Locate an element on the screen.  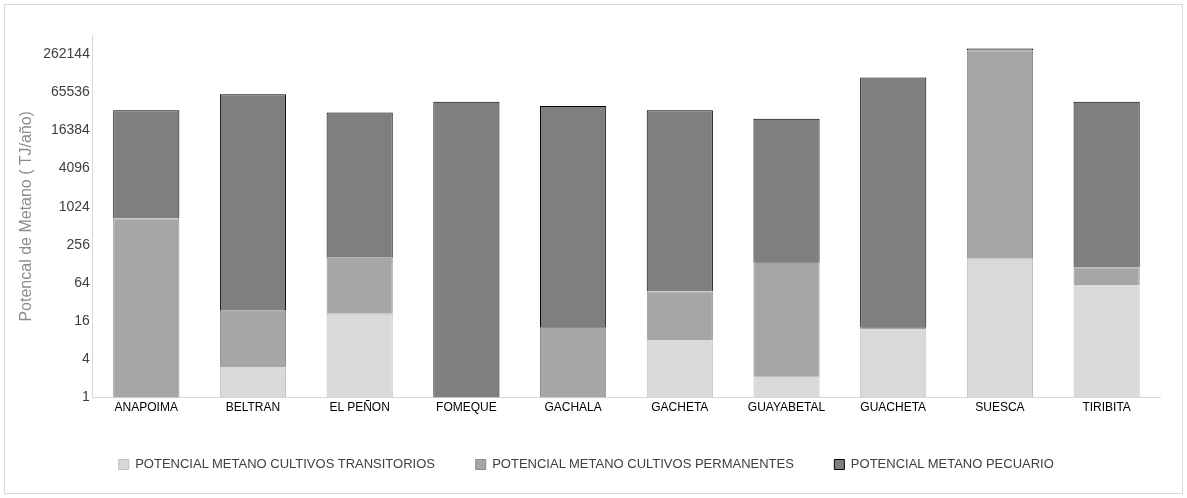
x-tick-label: FOMEQUE is located at coordinates (466, 407).